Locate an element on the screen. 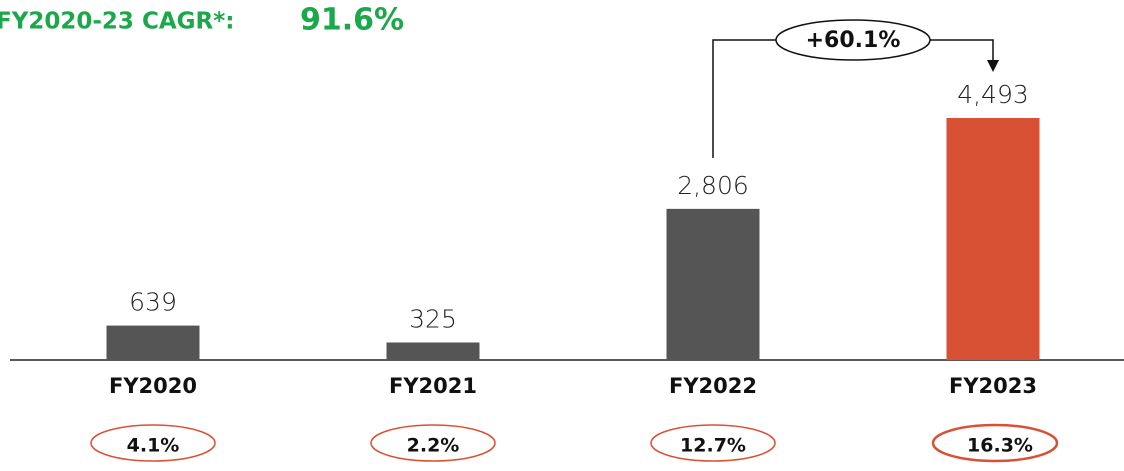 The image size is (1124, 471). margin-label: 2.2% is located at coordinates (433, 446).